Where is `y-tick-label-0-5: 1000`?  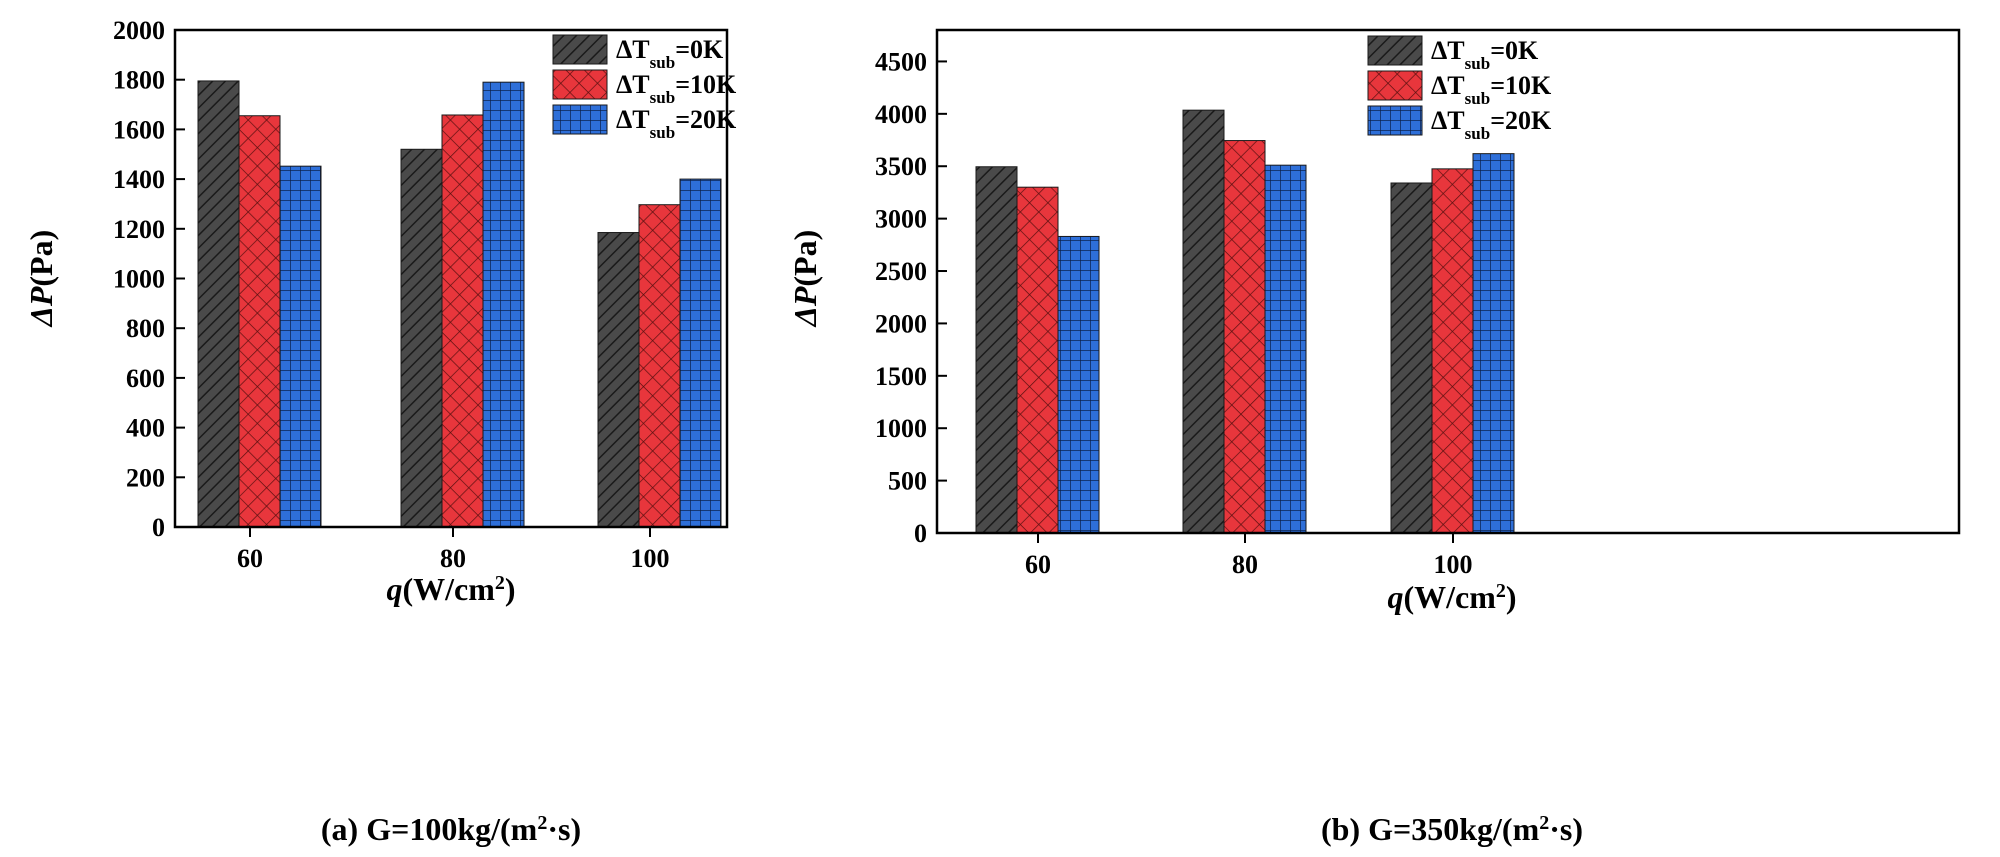 y-tick-label-0-5: 1000 is located at coordinates (139, 279).